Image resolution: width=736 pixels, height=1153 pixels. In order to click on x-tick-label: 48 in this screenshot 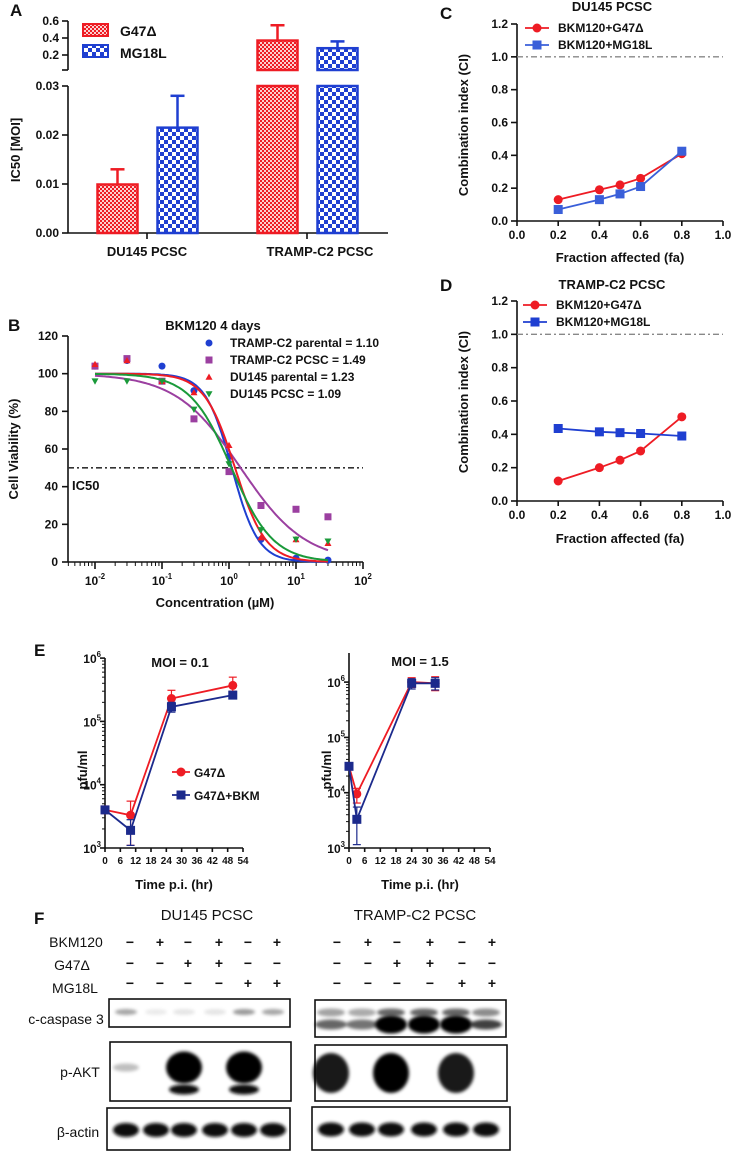, I will do `click(228, 861)`.